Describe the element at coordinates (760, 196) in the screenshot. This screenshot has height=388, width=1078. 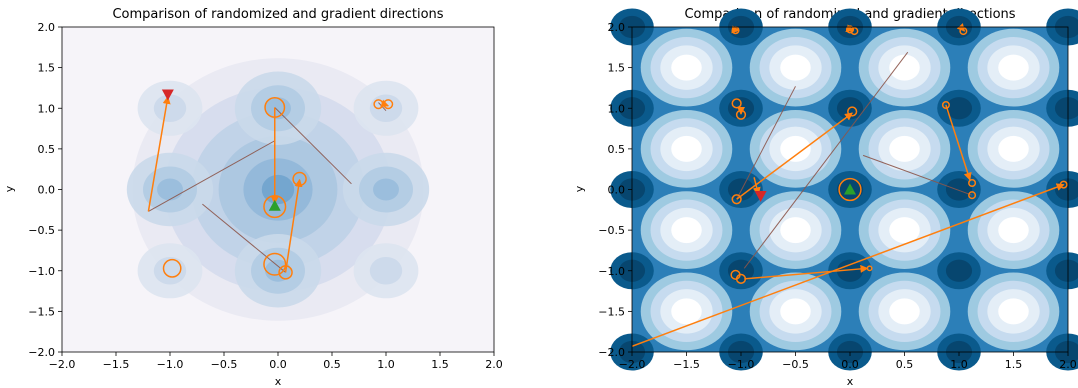
I see `start-marker` at that location.